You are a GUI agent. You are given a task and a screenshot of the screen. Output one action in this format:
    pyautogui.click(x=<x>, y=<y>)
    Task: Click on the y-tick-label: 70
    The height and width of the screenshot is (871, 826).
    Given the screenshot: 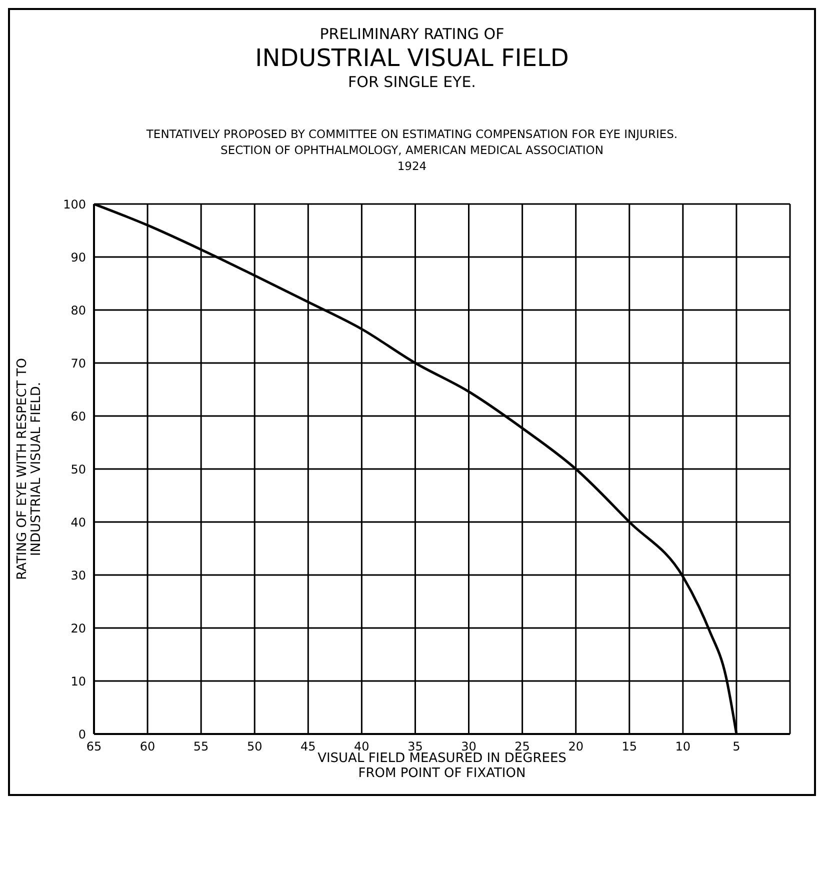 What is the action you would take?
    pyautogui.click(x=78, y=363)
    